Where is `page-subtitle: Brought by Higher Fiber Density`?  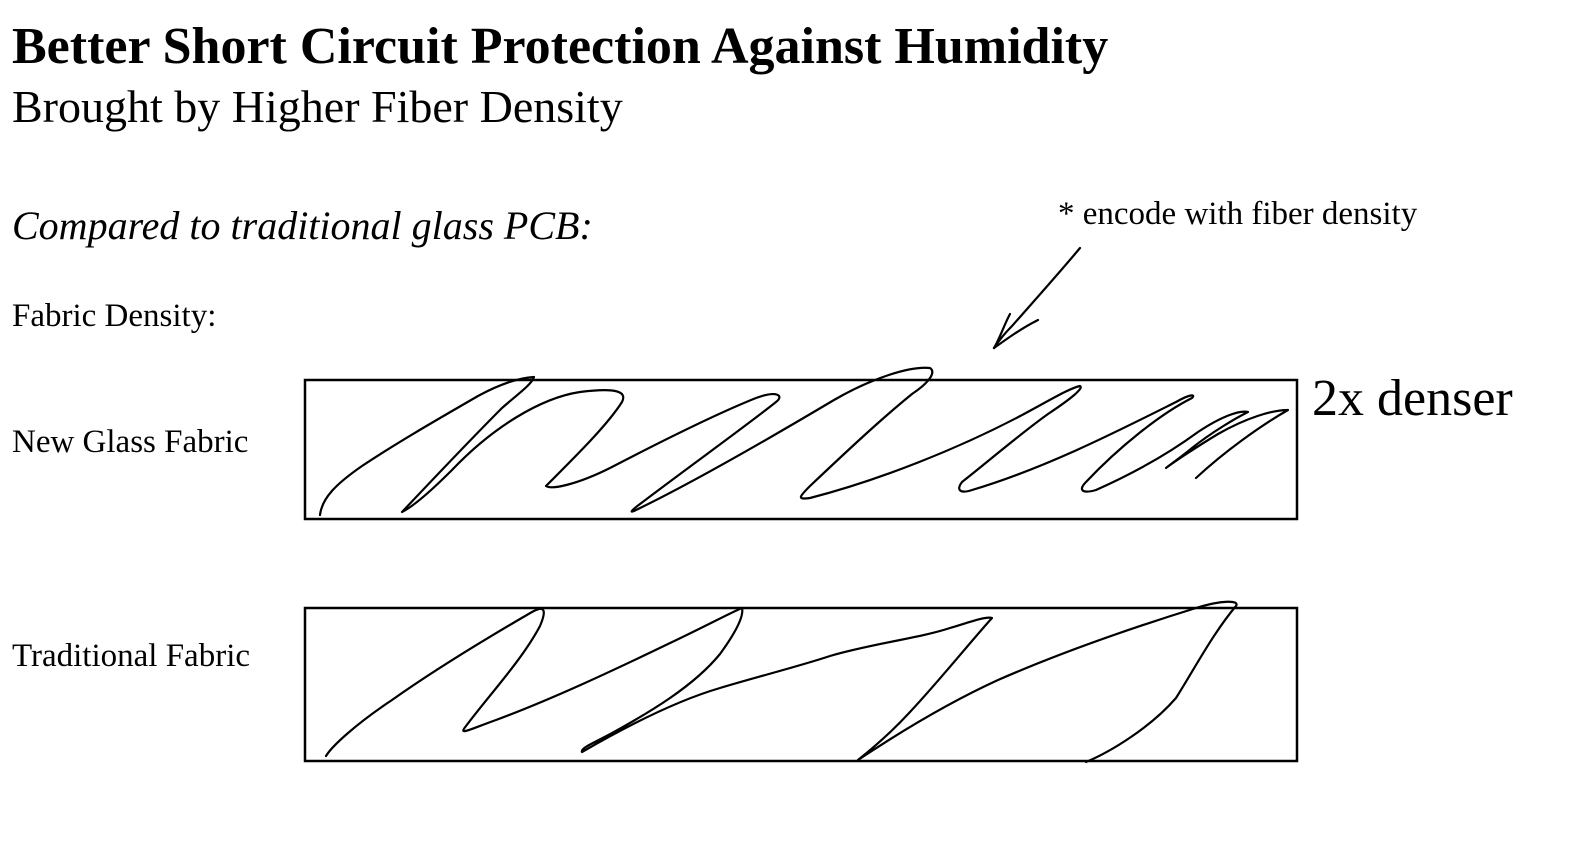
page-subtitle: Brought by Higher Fiber Density is located at coordinates (317, 106).